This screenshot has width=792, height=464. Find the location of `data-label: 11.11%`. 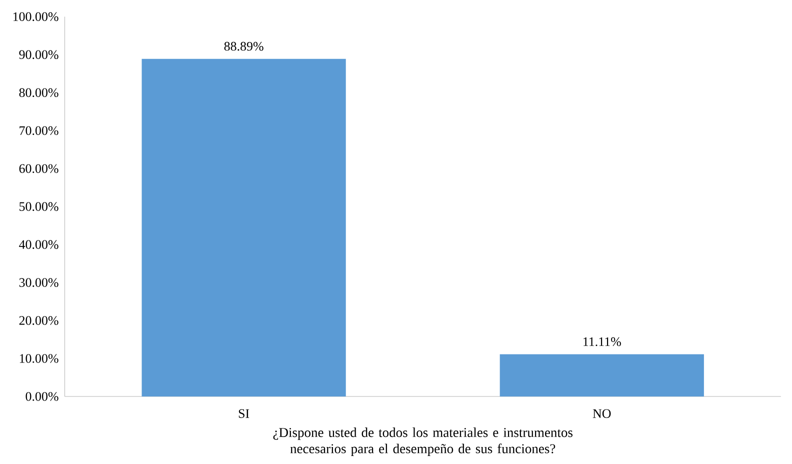

data-label: 11.11% is located at coordinates (602, 341).